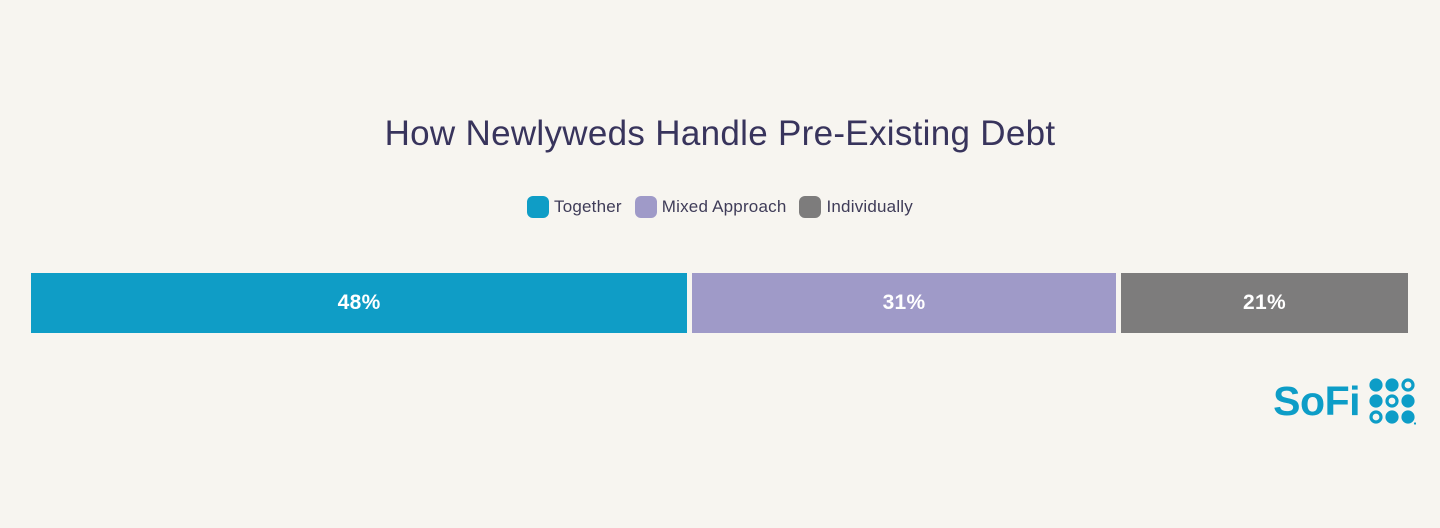  Describe the element at coordinates (645, 207) in the screenshot. I see `legend-swatch-mixed-approach-icon` at that location.